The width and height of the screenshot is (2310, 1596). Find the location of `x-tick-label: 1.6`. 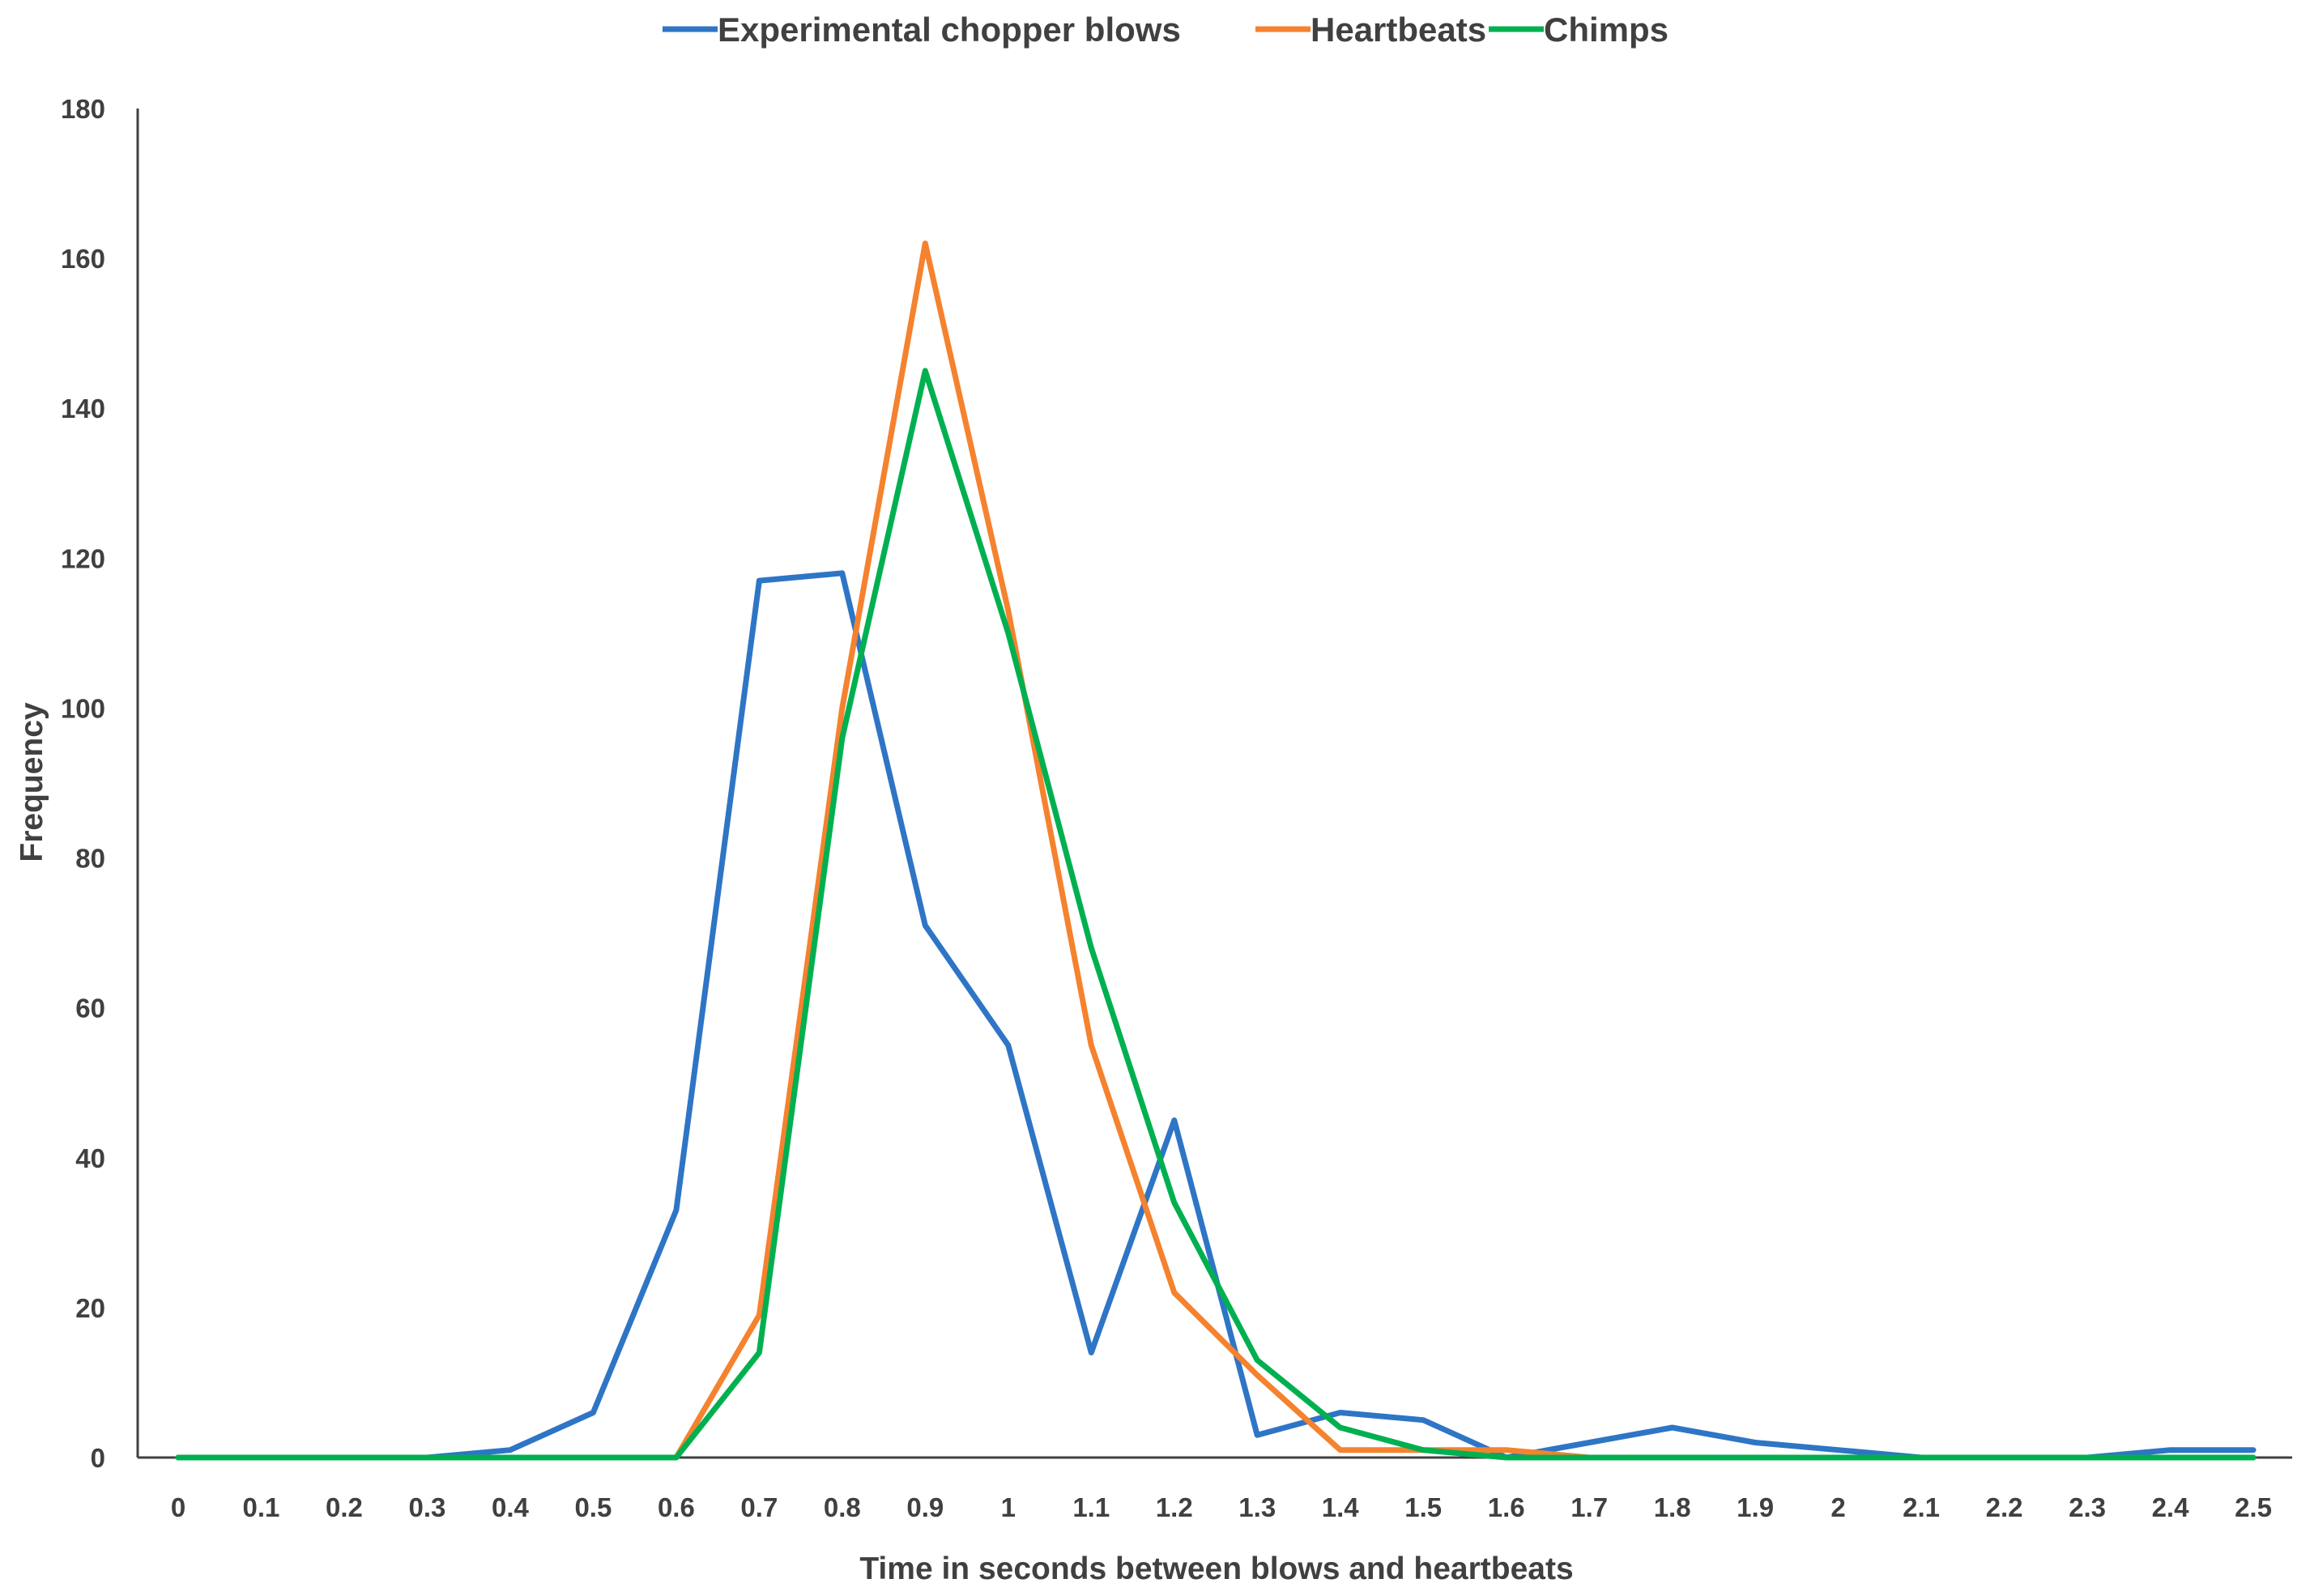

x-tick-label: 1.6 is located at coordinates (1506, 1507).